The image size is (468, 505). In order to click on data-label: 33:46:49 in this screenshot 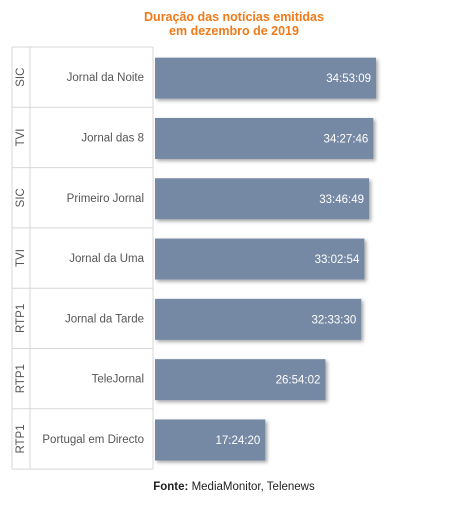, I will do `click(341, 200)`.